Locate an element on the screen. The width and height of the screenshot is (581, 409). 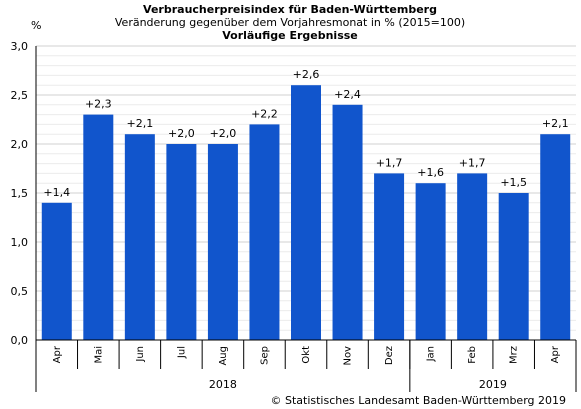
data-label: +1,6 is located at coordinates (430, 172).